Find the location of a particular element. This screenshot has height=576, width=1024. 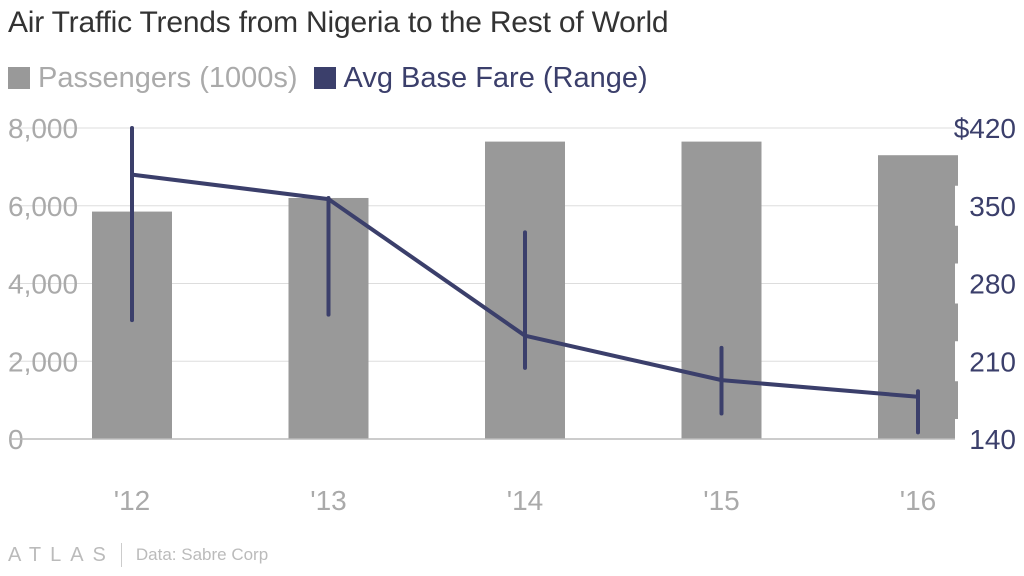

right-axis-tick-label: 140 is located at coordinates (992, 439).